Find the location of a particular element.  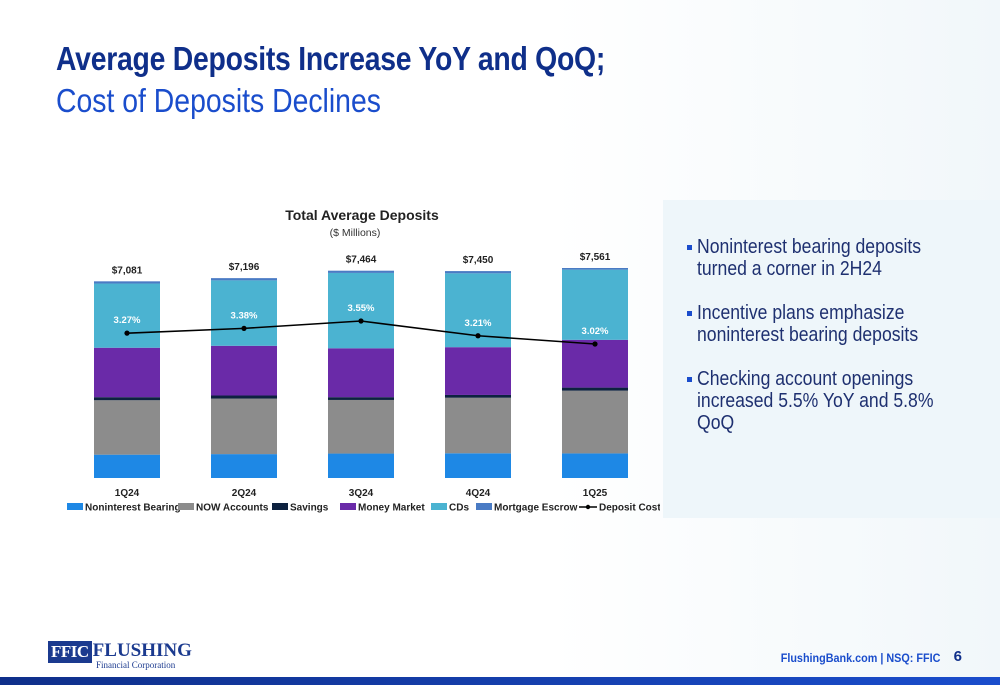

footer-site: FlushingBank.com | NSQ: FFIC is located at coordinates (860, 658).